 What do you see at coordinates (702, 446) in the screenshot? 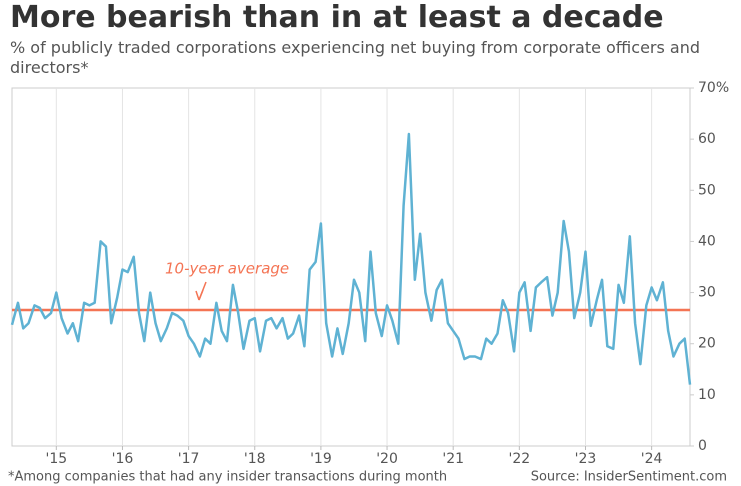
I see `y-tick-label: 0` at bounding box center [702, 446].